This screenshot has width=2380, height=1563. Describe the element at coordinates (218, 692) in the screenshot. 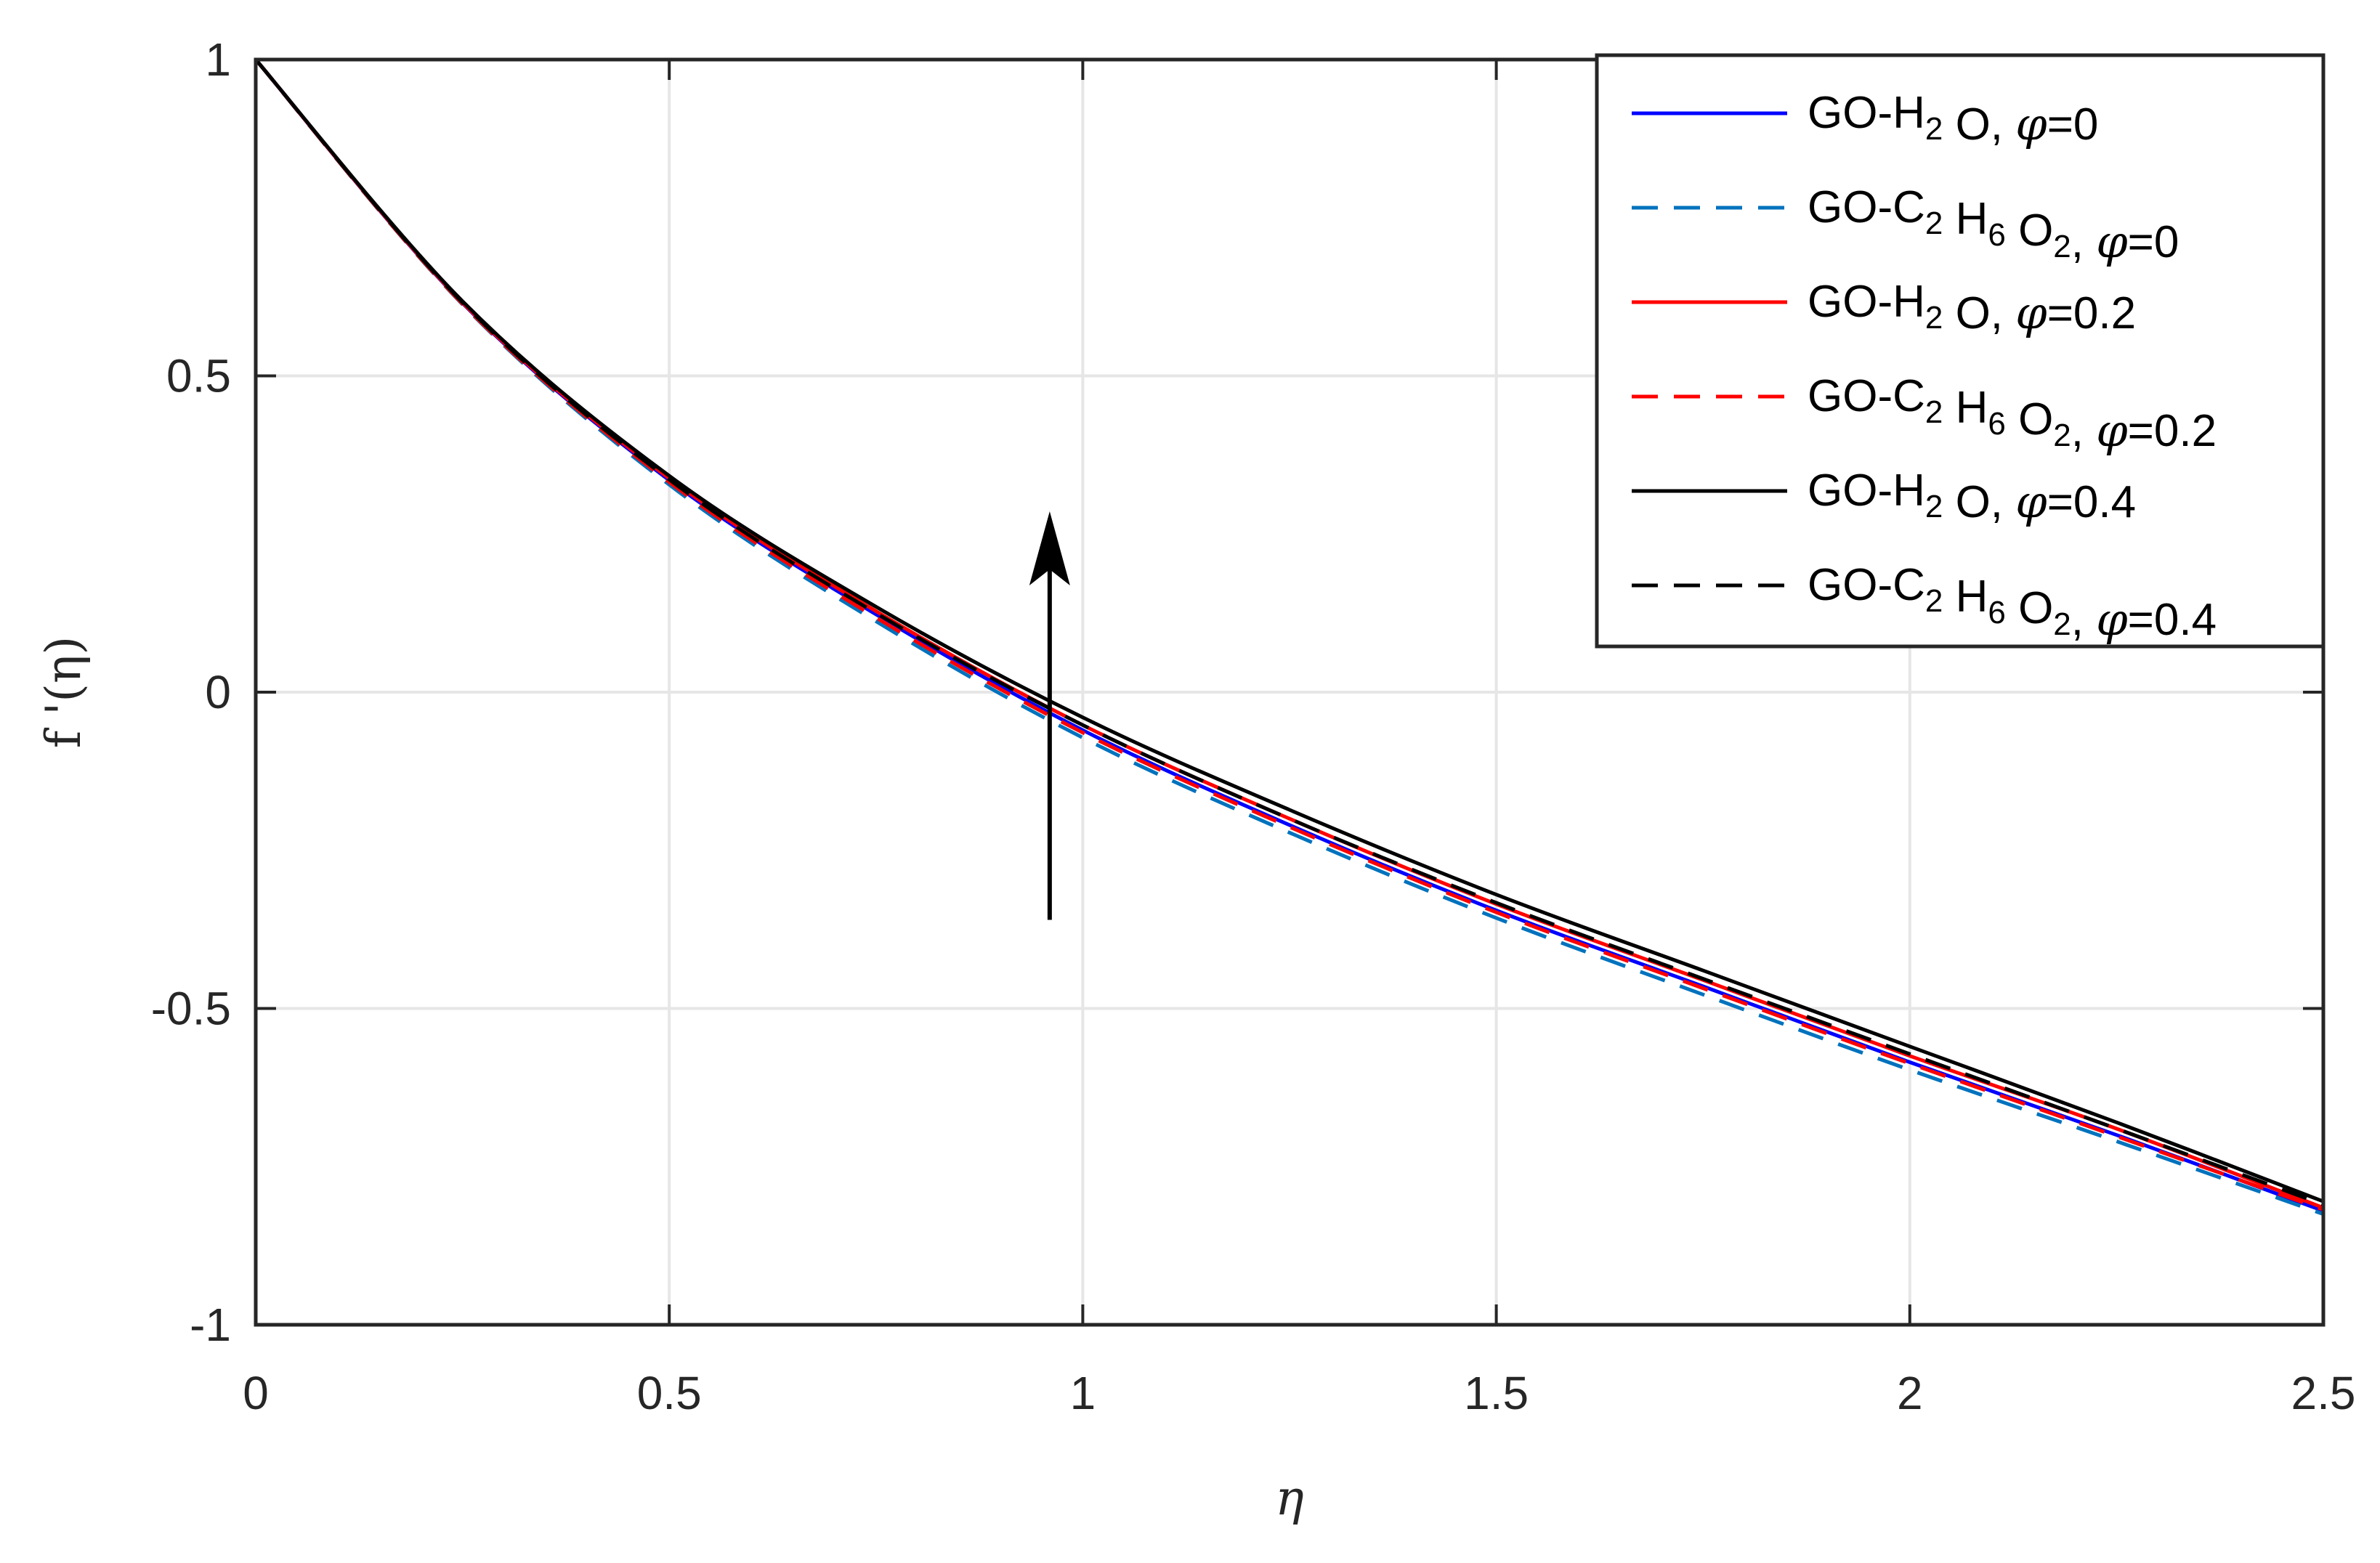

I see `y-tick-label: 0` at that location.